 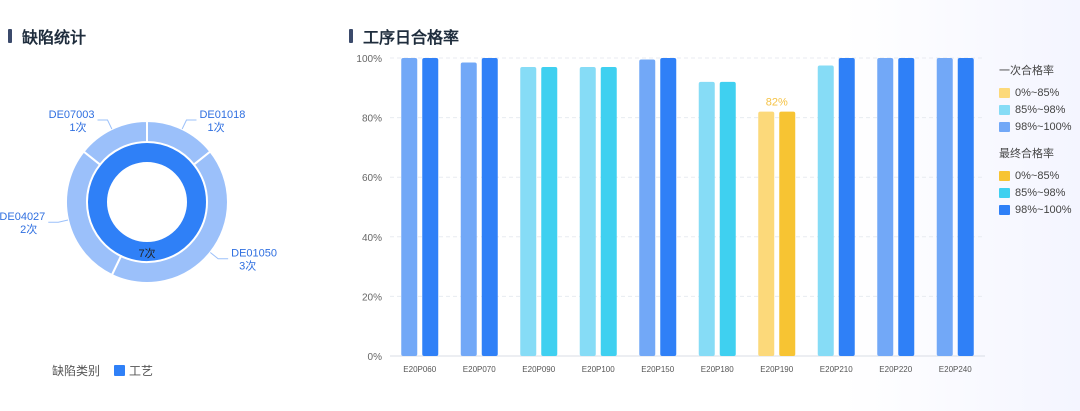 I want to click on y-tick-label: 60%, so click(x=372, y=178).